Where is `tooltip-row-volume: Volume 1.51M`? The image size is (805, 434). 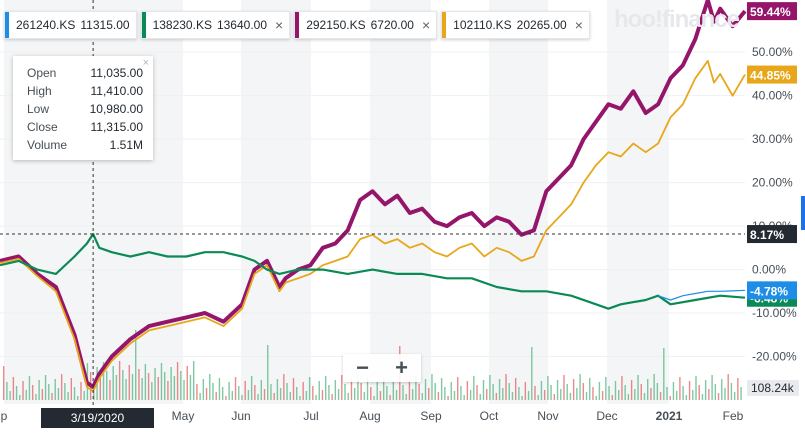
tooltip-row-volume: Volume 1.51M is located at coordinates (85, 145).